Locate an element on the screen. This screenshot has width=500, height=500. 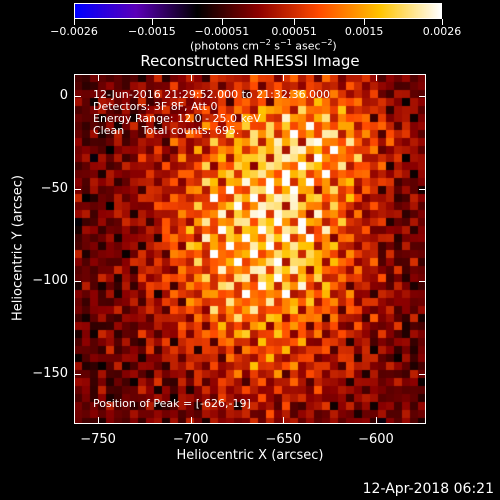
plot-timestamp: 12-Apr-2018 06:21 is located at coordinates (428, 489).